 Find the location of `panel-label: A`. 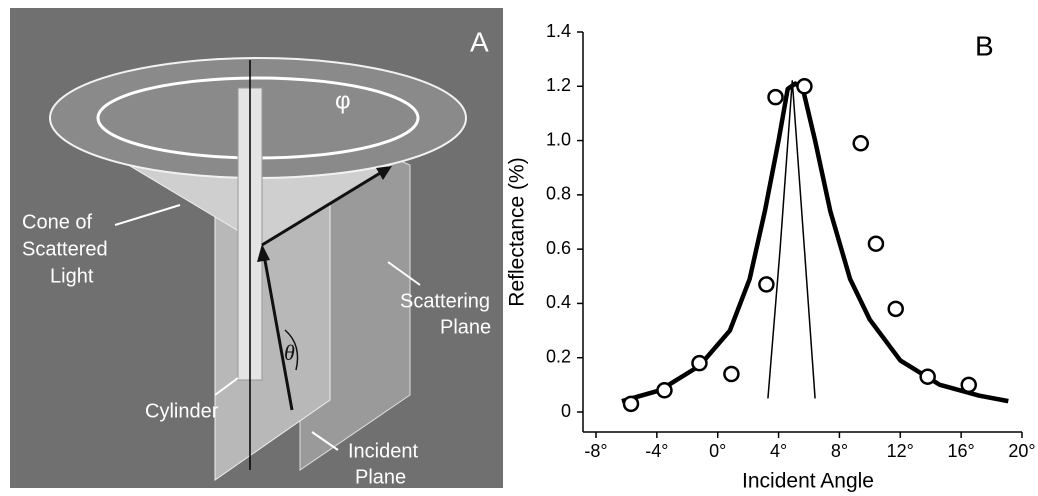

panel-label: A is located at coordinates (479, 41).